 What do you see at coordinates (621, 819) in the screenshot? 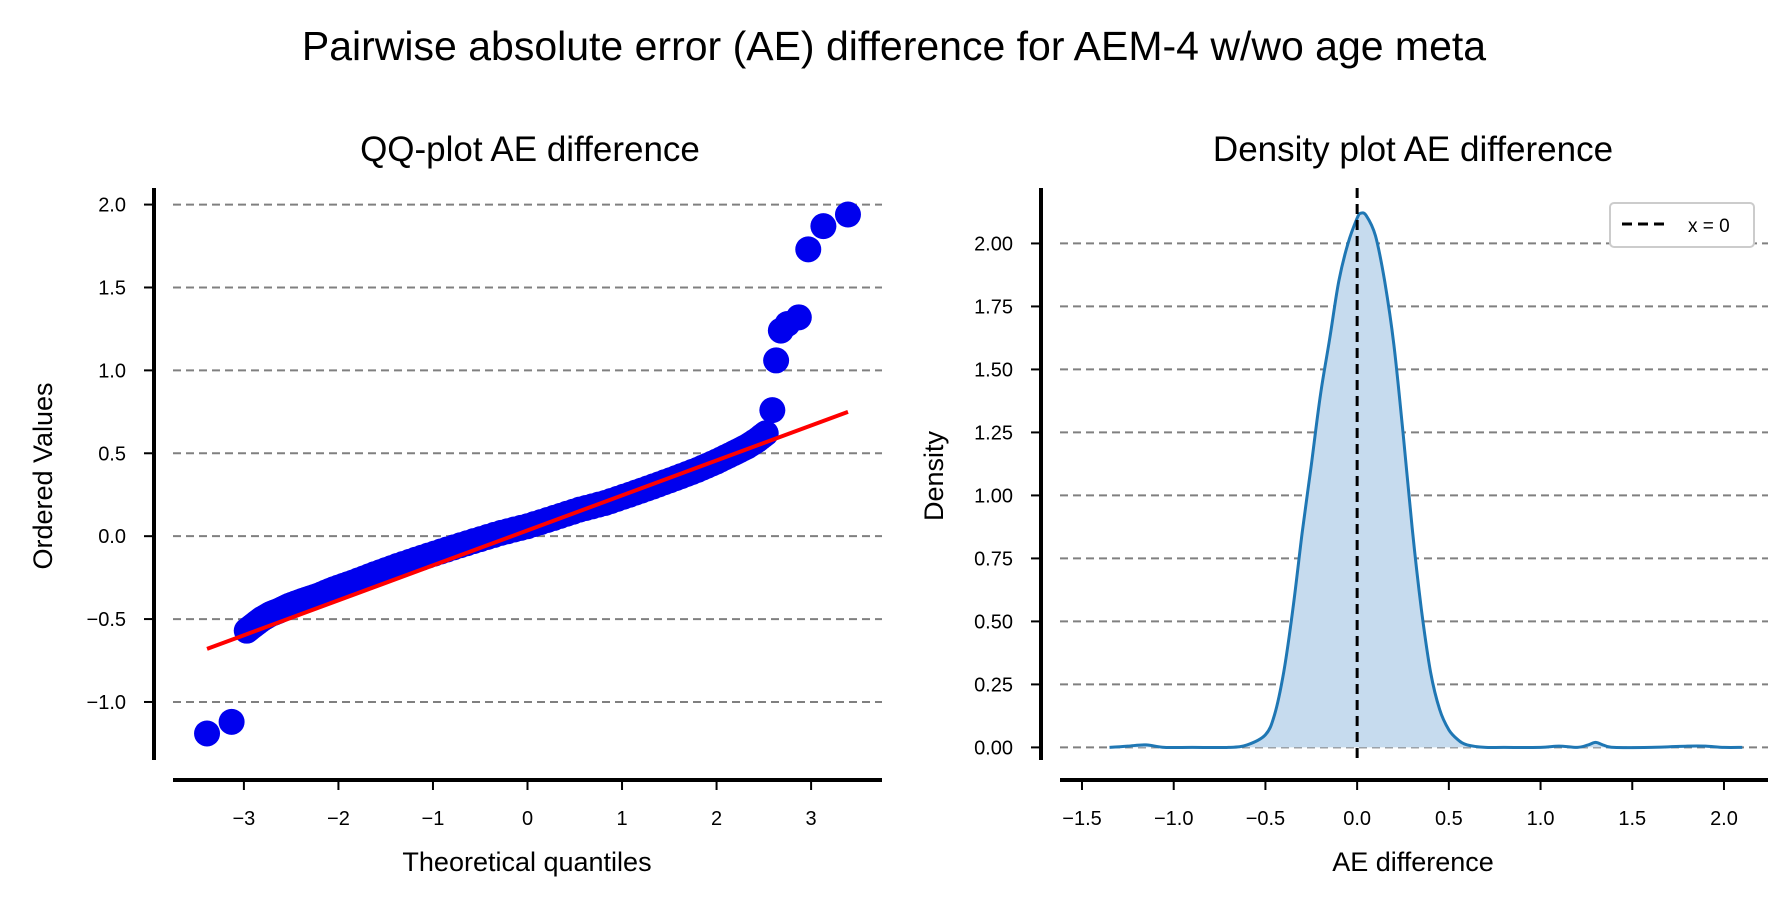
I see `qq-x-tick-label: 1` at bounding box center [621, 819].